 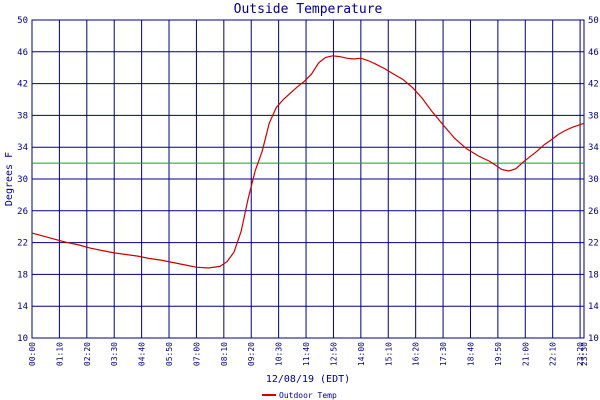 I want to click on x-tick-label: 09:20, so click(x=251, y=354).